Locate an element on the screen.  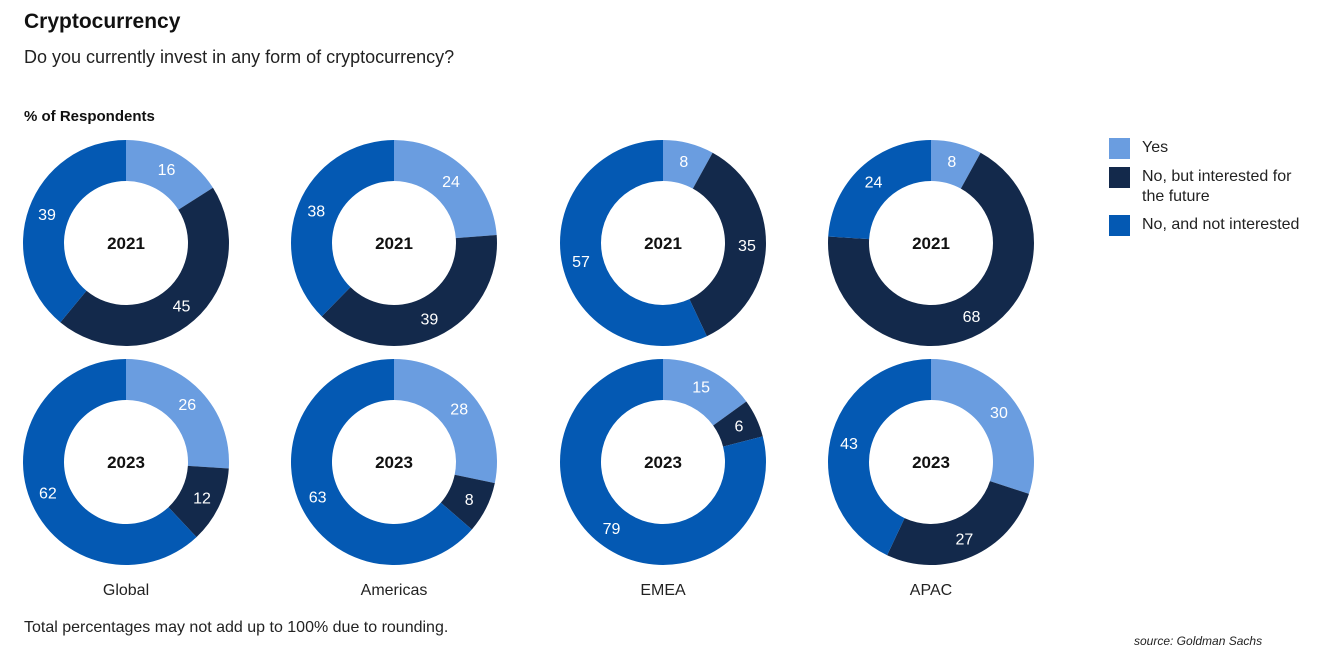
center-label-apac-2021: 2021 is located at coordinates (931, 243).